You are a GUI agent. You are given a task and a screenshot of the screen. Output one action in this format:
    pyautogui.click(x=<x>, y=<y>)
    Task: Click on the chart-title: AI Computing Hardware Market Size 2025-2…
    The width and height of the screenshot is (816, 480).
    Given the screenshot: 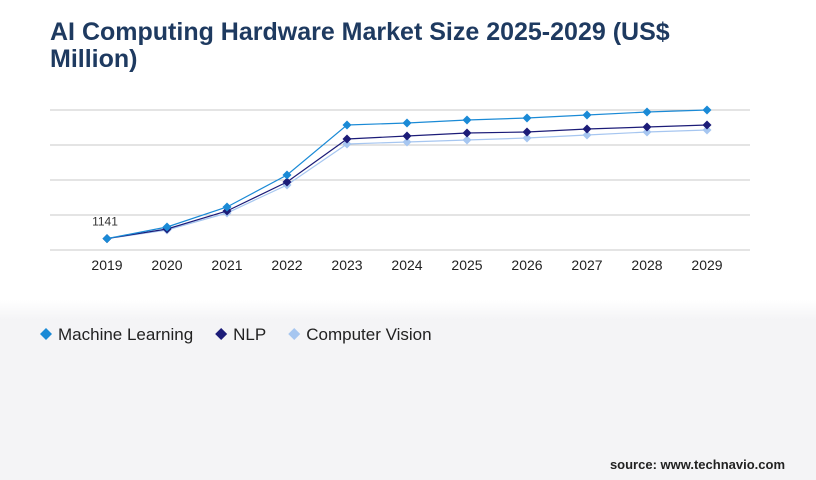 What is the action you would take?
    pyautogui.click(x=360, y=32)
    